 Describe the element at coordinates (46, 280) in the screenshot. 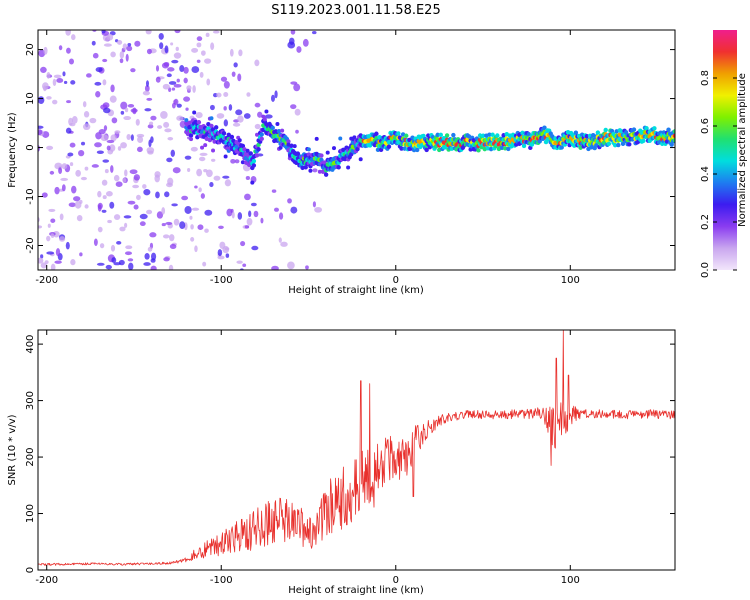

I see `x-tick-label: -200` at that location.